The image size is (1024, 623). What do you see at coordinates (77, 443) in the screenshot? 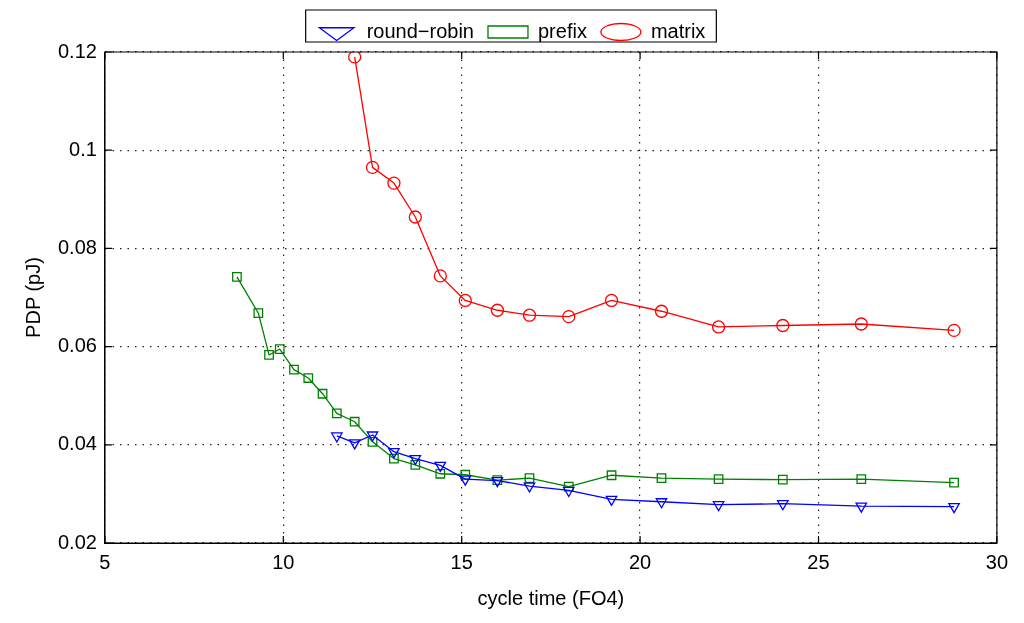
I see `y-tick-label: 0.04` at bounding box center [77, 443].